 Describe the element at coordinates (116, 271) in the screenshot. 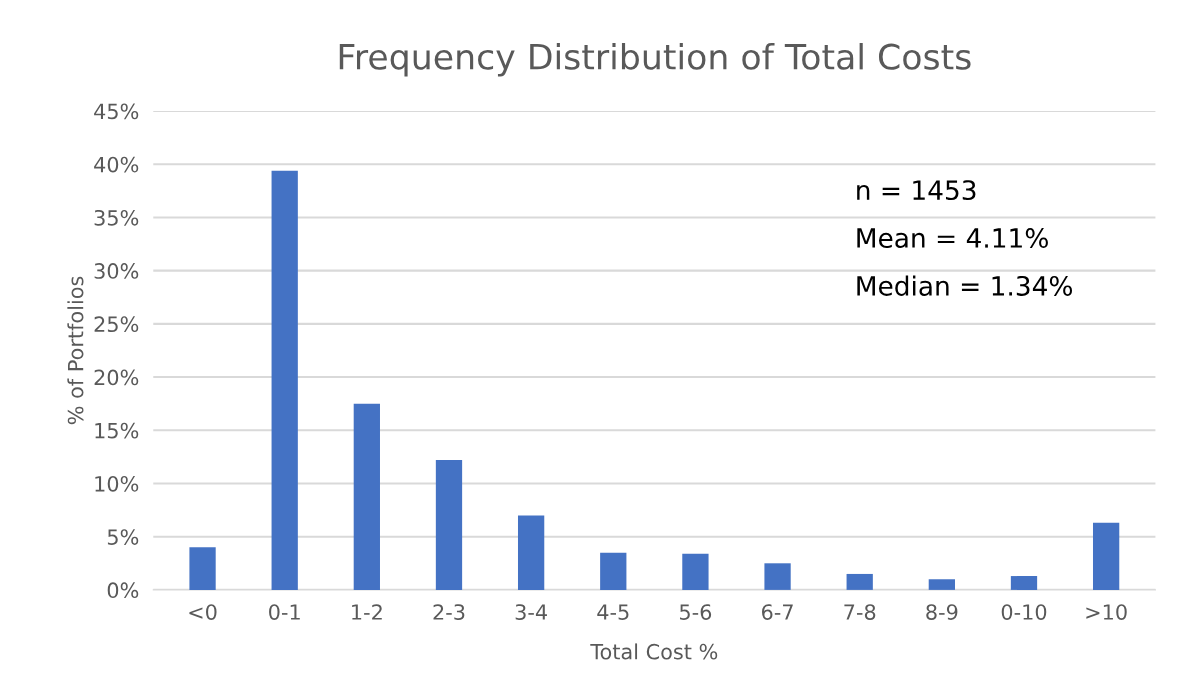

I see `y-tick-label: 30%` at that location.